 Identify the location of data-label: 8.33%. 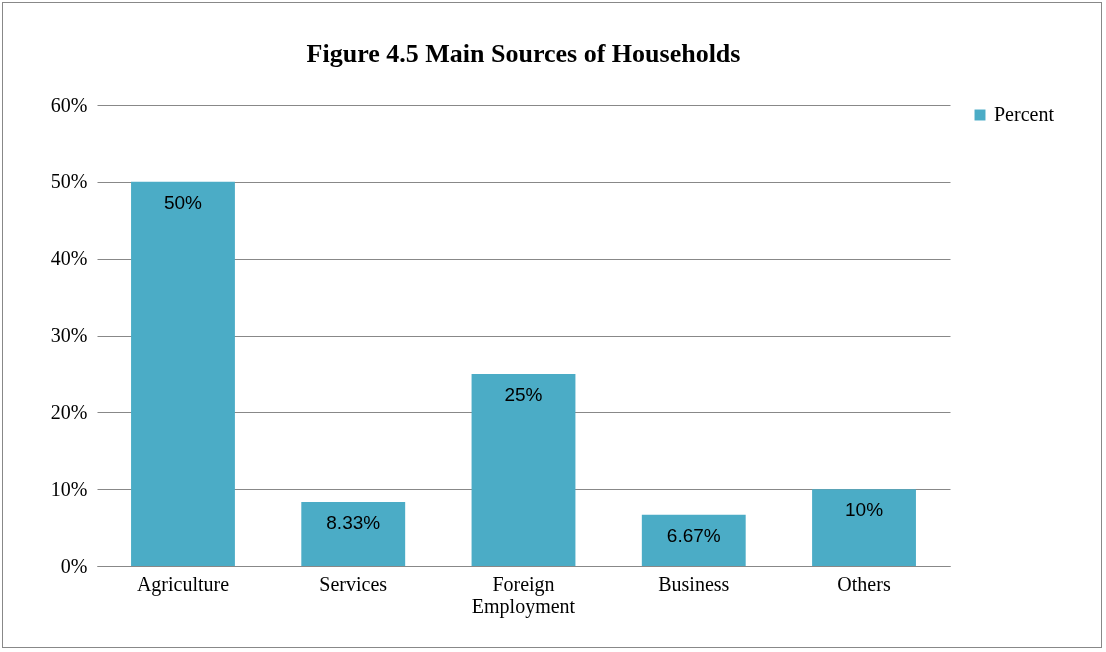
(353, 522).